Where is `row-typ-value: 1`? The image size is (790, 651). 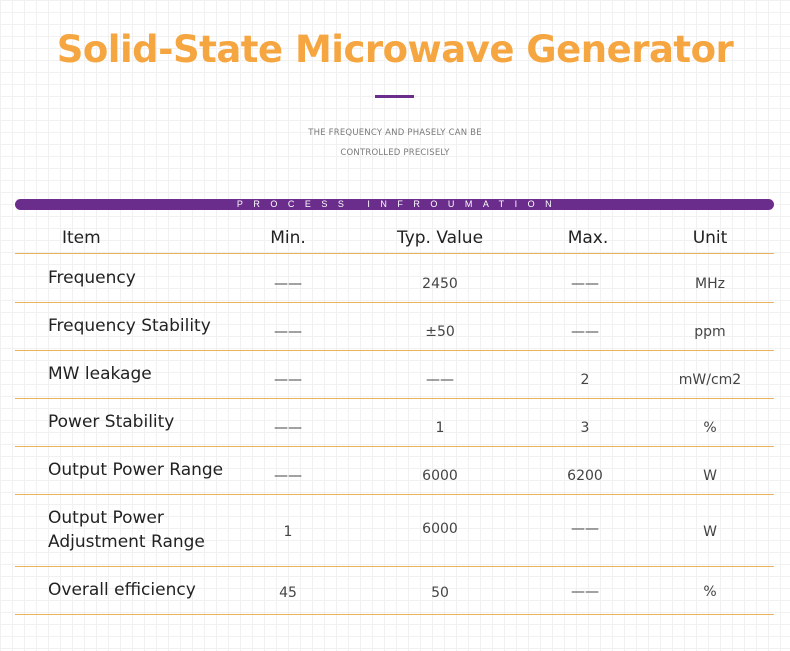 row-typ-value: 1 is located at coordinates (440, 428).